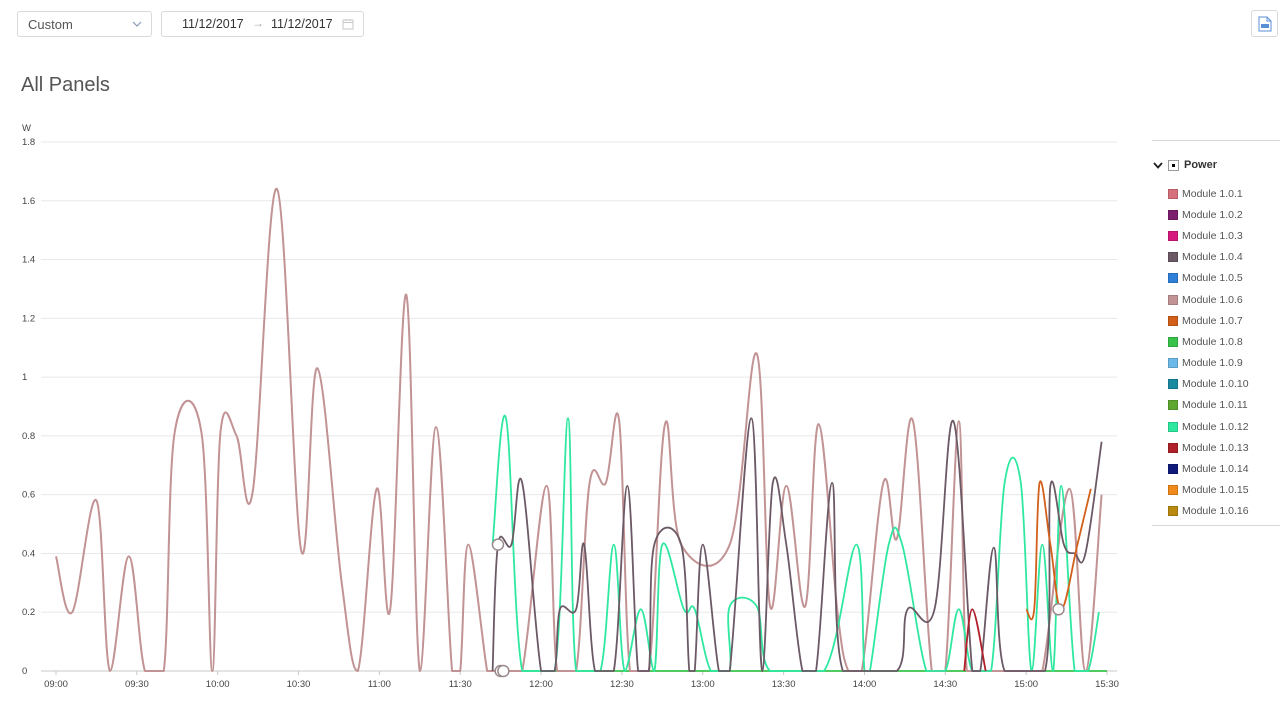  I want to click on export-pdf-button, so click(1264, 23).